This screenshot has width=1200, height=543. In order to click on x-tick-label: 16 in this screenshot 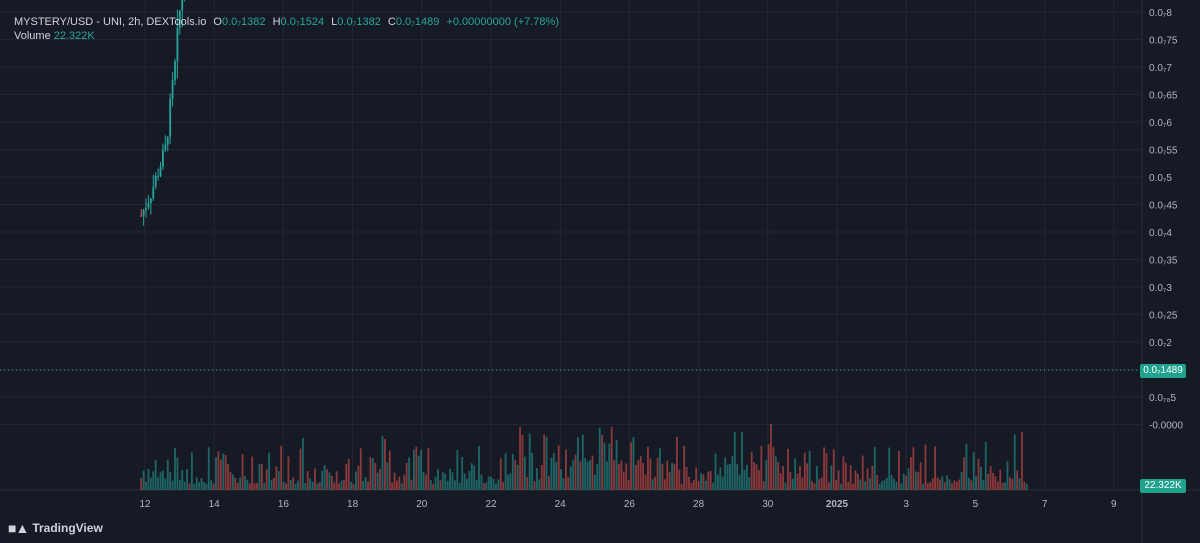, I will do `click(284, 504)`.